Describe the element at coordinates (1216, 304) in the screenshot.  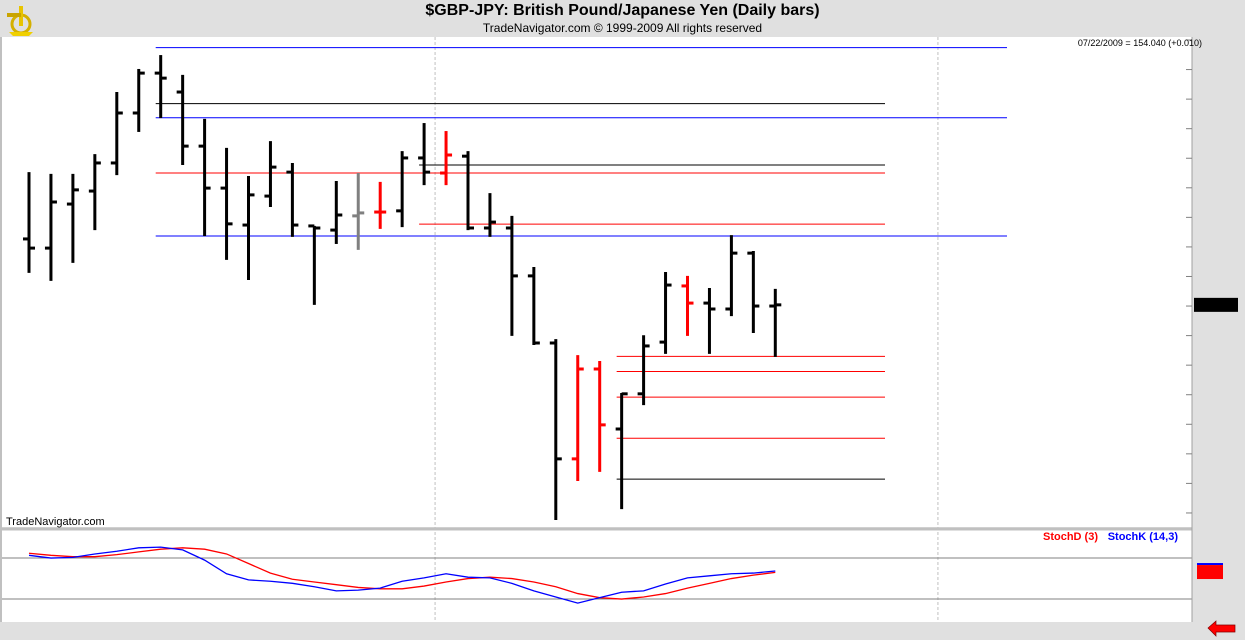
I see `current-price-box` at that location.